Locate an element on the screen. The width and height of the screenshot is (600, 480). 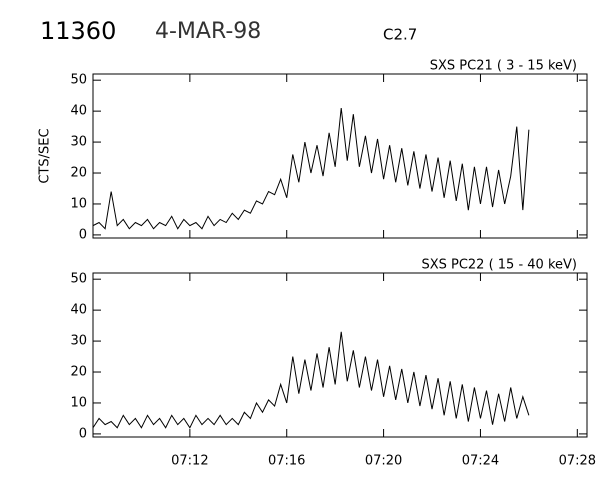
x-tick-label: 07:12 is located at coordinates (189, 461).